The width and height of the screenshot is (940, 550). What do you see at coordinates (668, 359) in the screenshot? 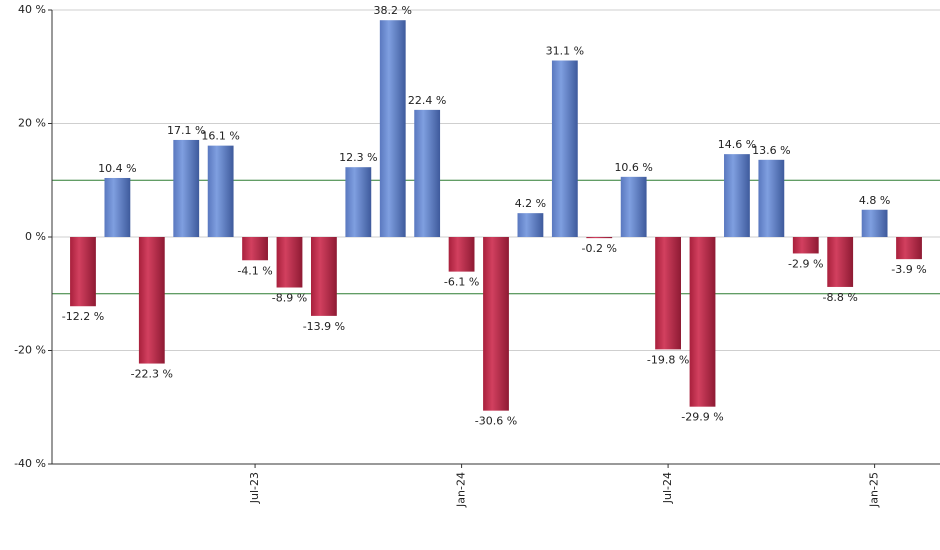
I see `value-label: -19.8 %` at bounding box center [668, 359].